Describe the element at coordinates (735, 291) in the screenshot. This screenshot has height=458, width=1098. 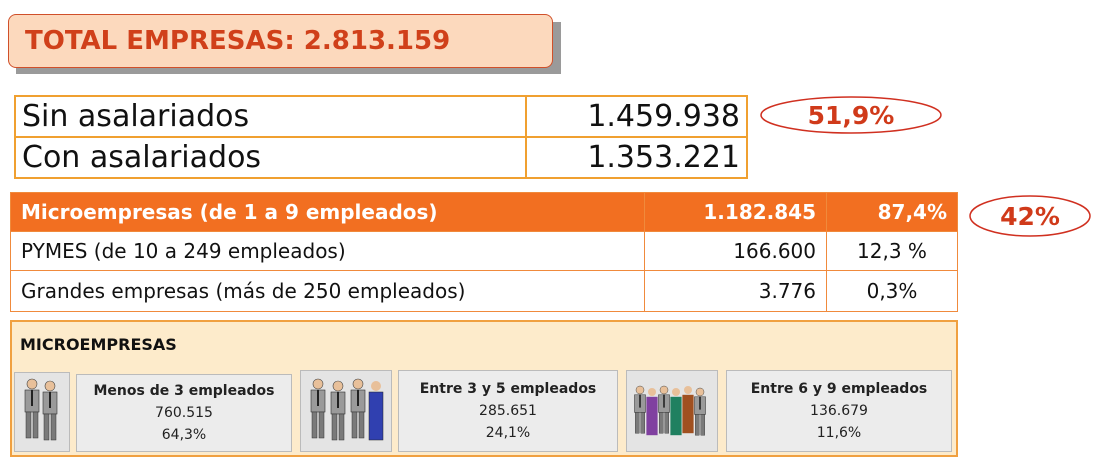
I see `breakdown-value: 3.776` at that location.